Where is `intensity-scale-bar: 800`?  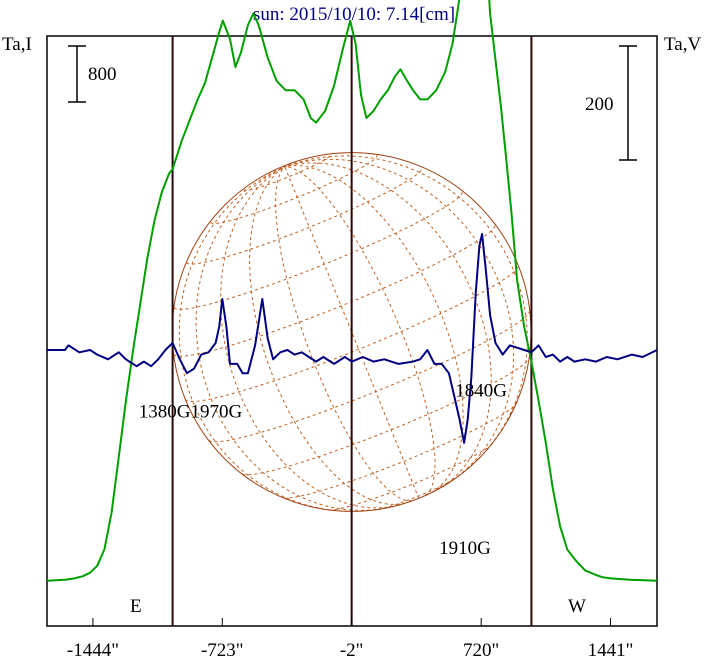
intensity-scale-bar: 800 is located at coordinates (92, 74).